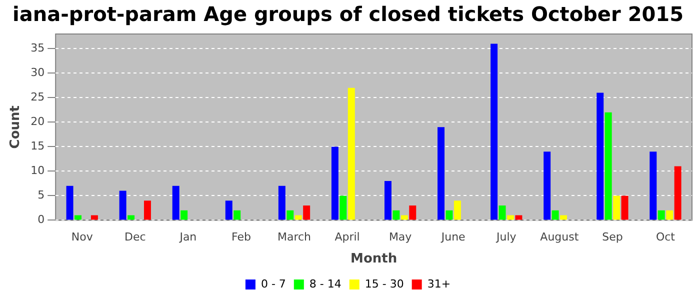 This screenshot has width=700, height=300. I want to click on x-axis-title: Month, so click(374, 259).